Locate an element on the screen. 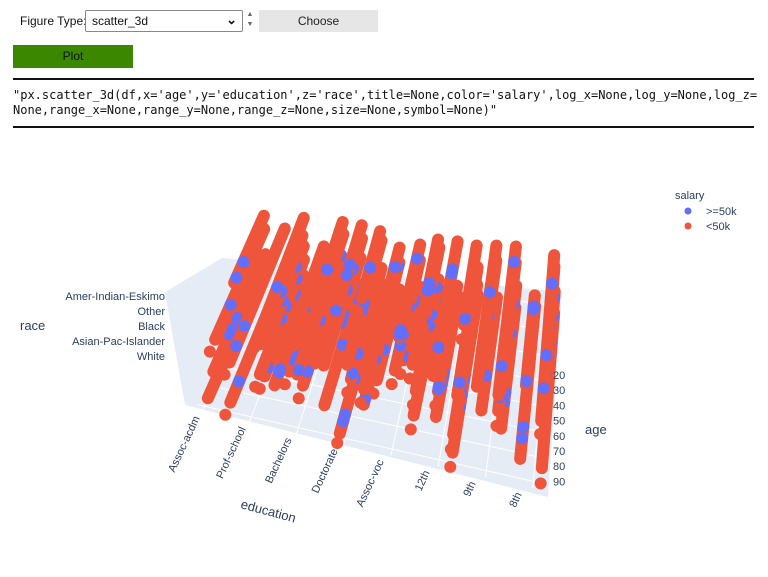 The image size is (768, 577). z-tick-label: Asian-Pac-Islander is located at coordinates (118, 342).